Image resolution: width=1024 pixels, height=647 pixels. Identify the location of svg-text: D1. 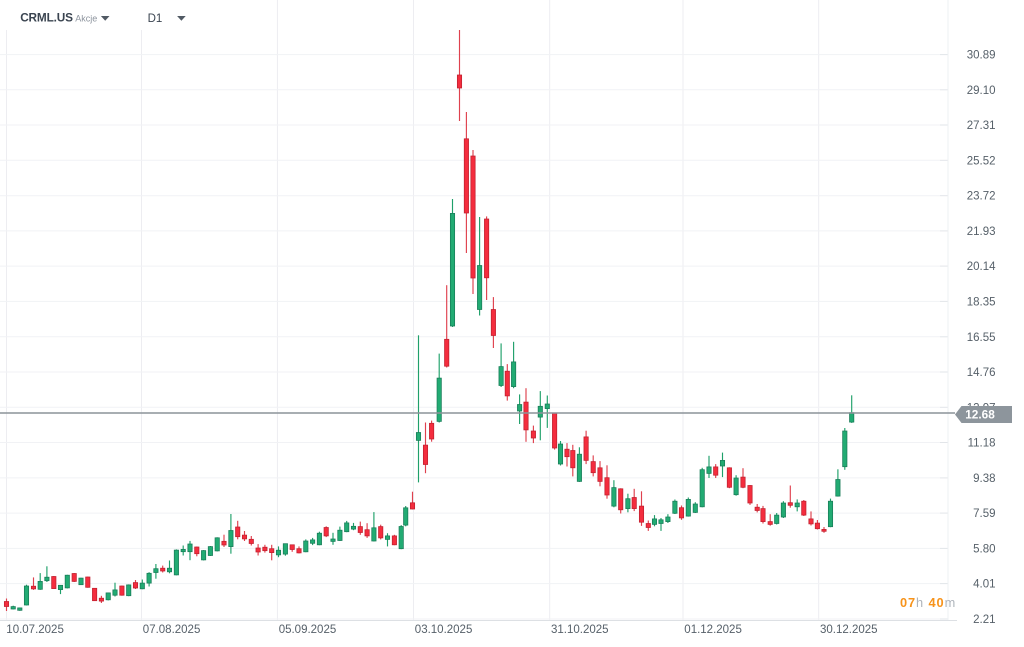
(155, 19).